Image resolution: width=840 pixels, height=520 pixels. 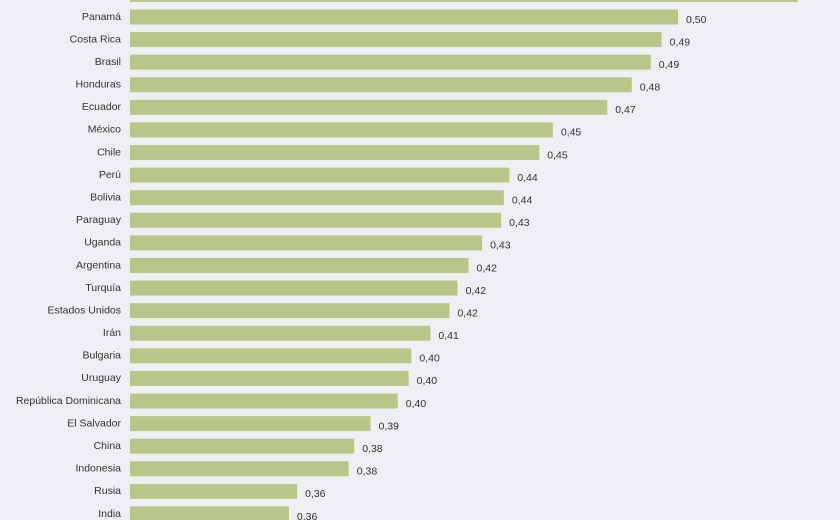 What do you see at coordinates (110, 175) in the screenshot?
I see `category-label: Perú` at bounding box center [110, 175].